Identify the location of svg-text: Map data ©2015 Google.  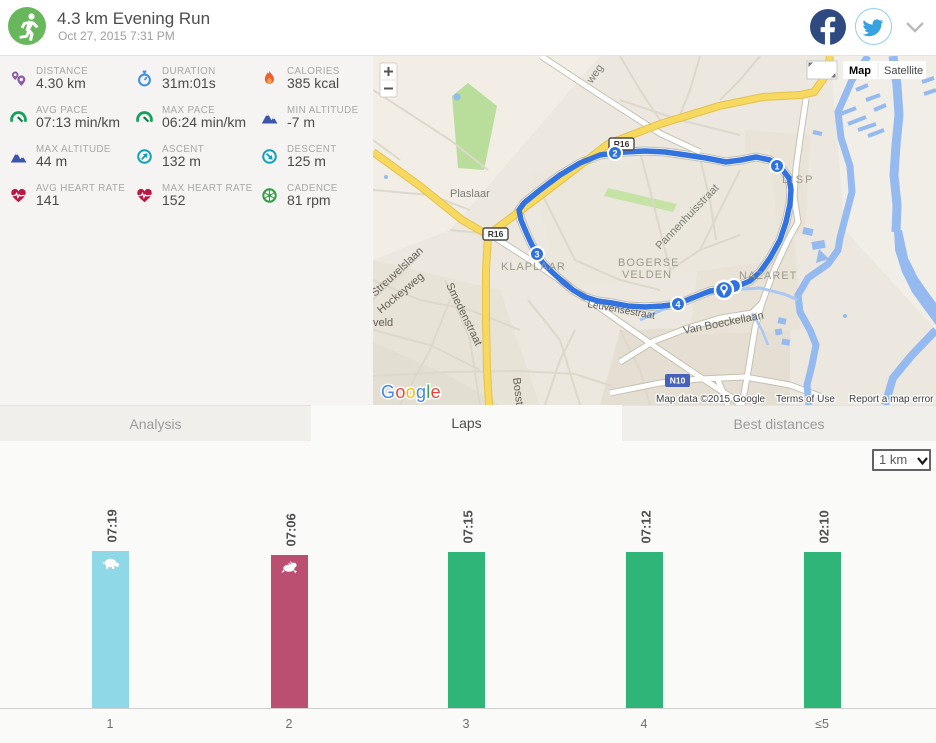
(711, 399).